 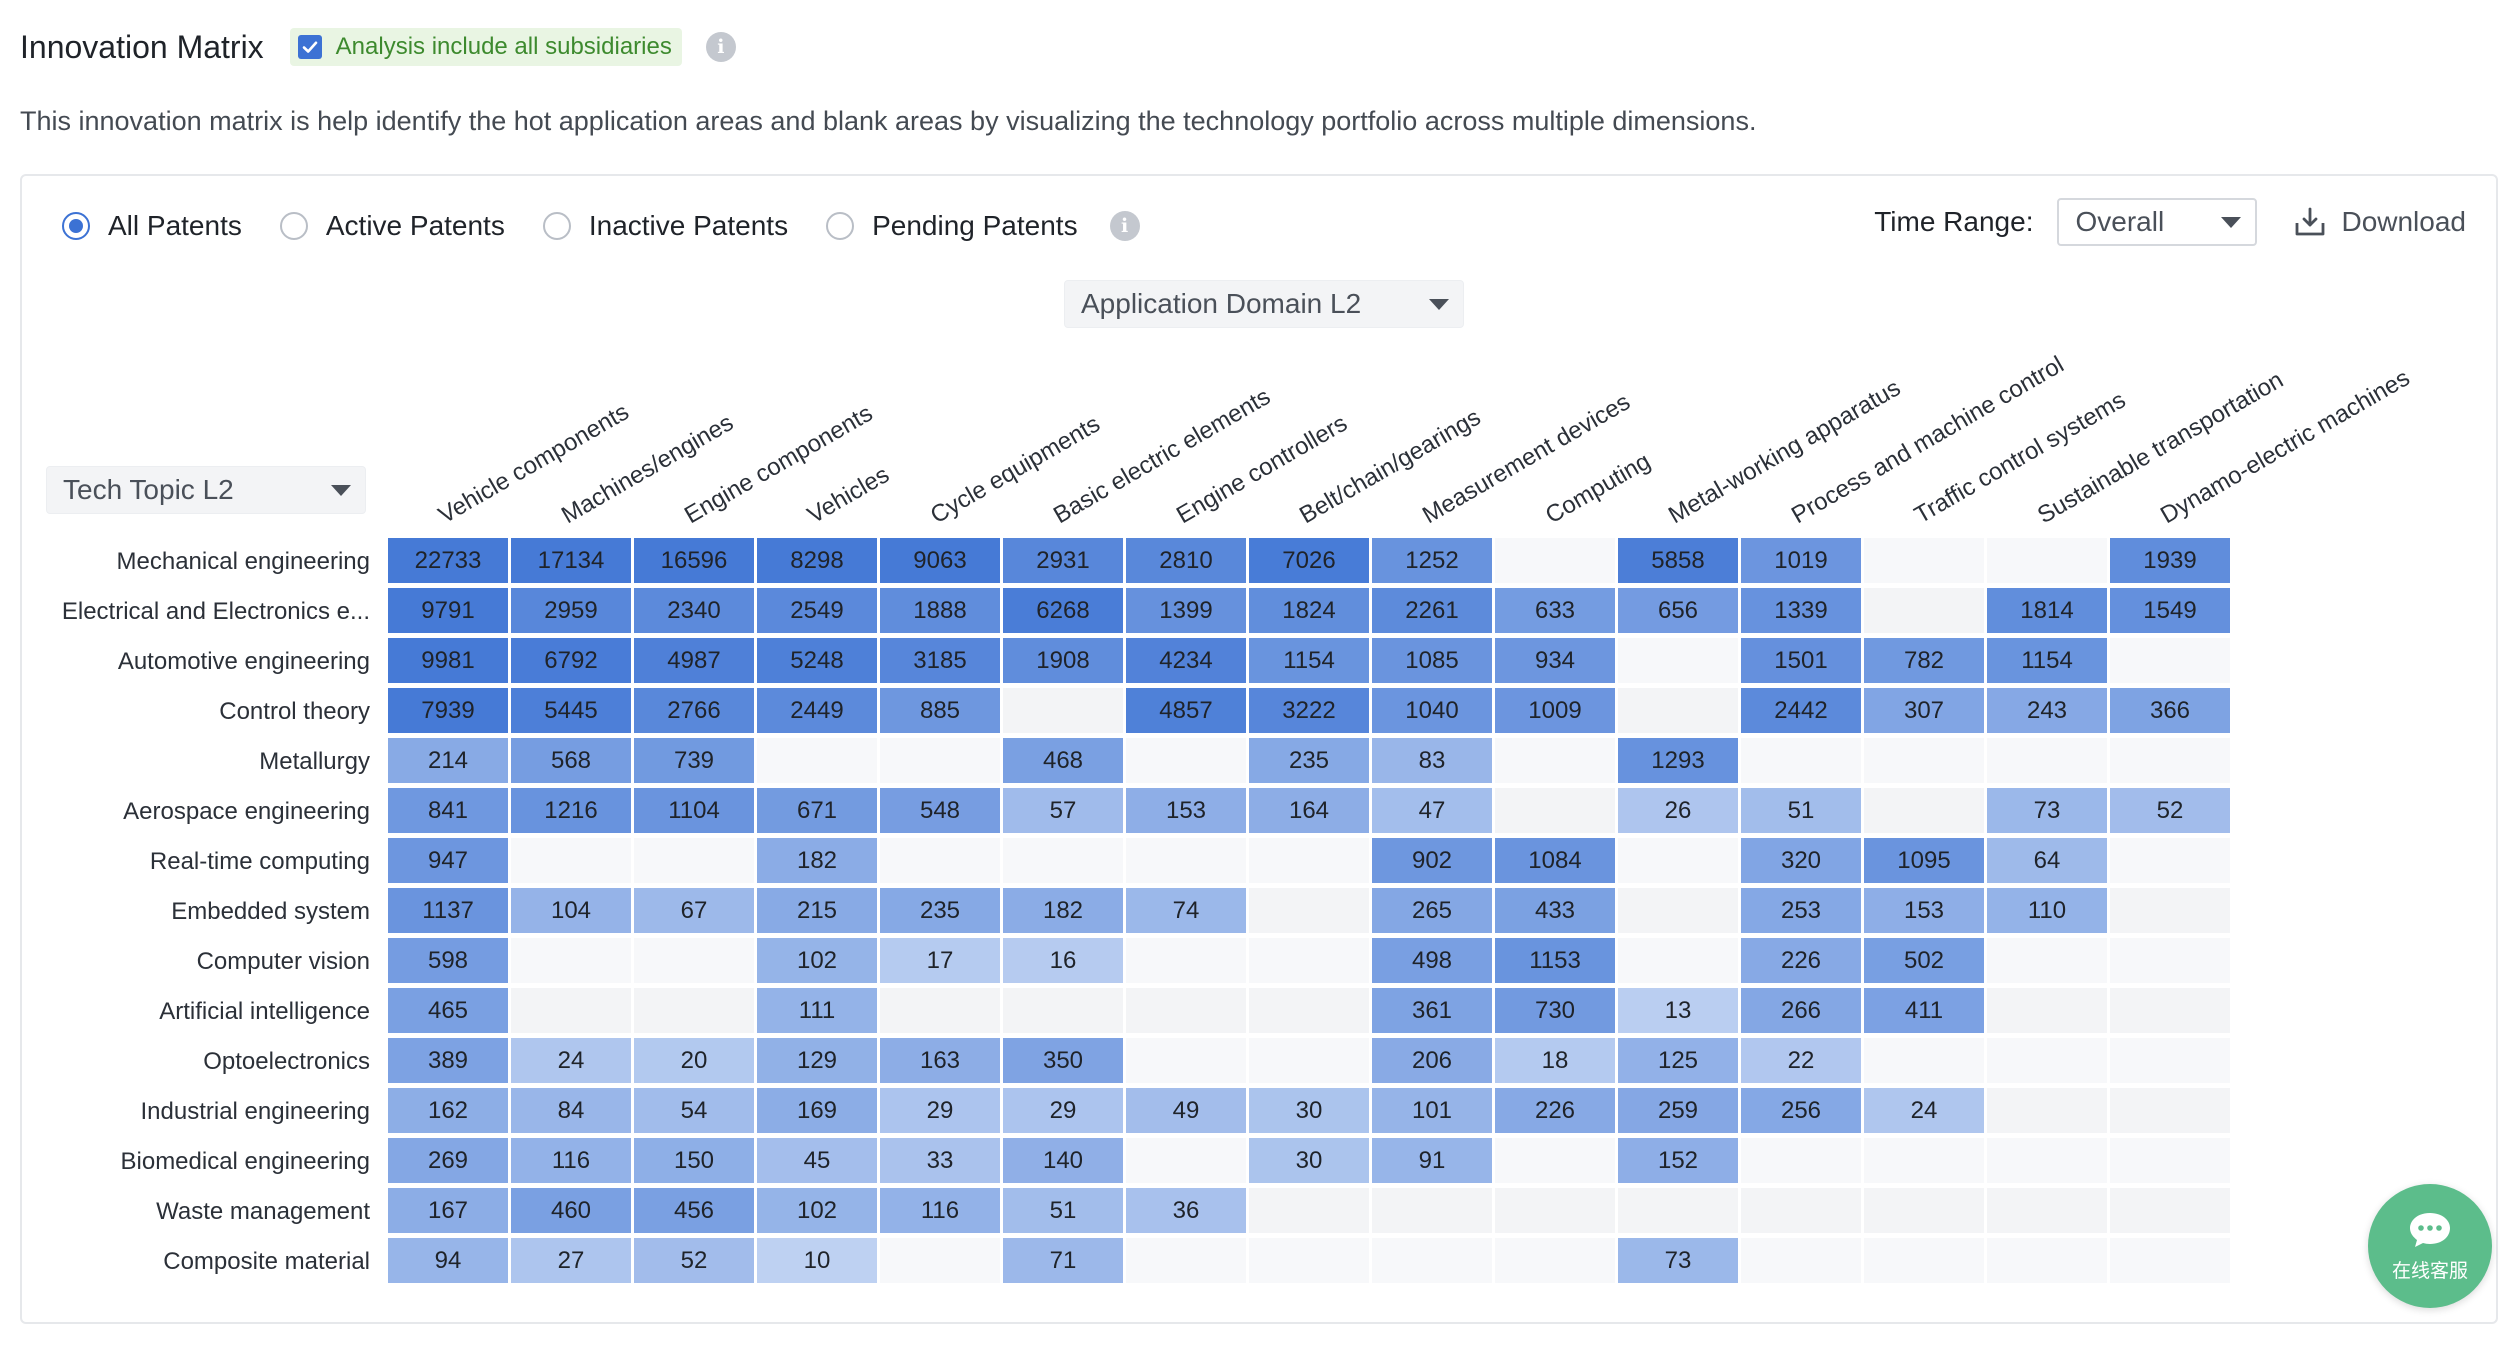 I want to click on heatmap-cell: 1009, so click(x=1555, y=710).